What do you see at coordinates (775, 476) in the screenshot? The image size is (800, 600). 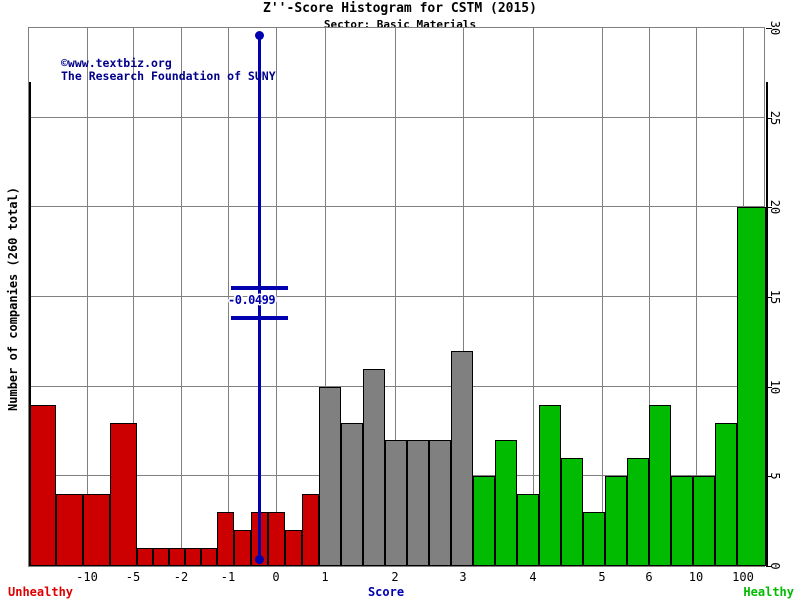 I see `y-tick-label: 5` at bounding box center [775, 476].